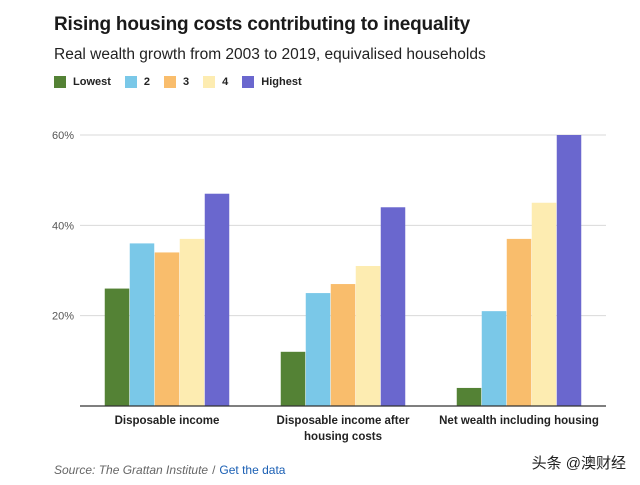 This screenshot has height=485, width=640. I want to click on legend-item: 2, so click(137, 82).